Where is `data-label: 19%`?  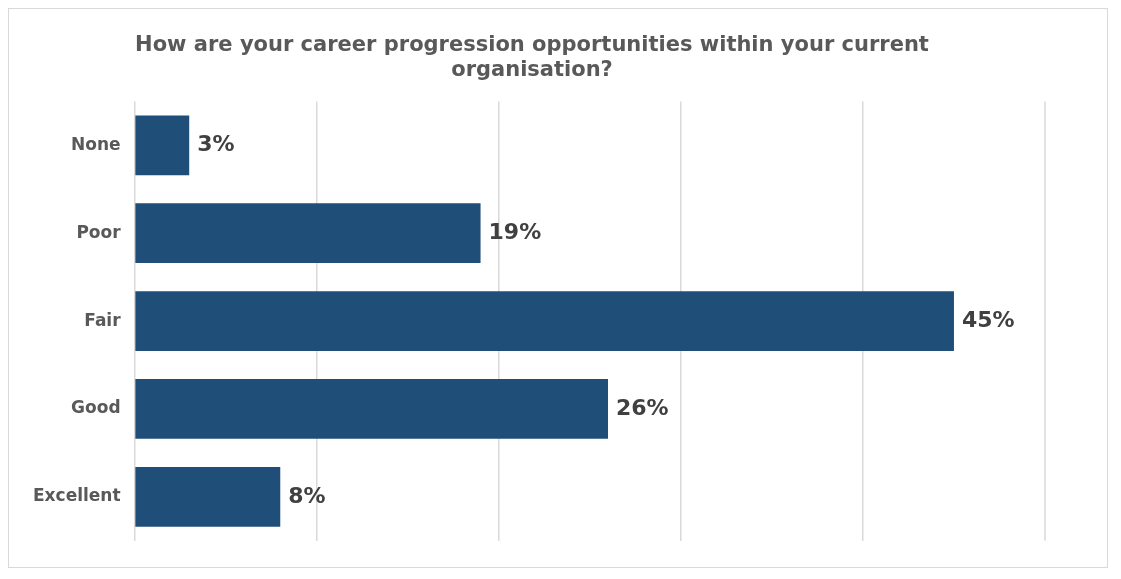 data-label: 19% is located at coordinates (515, 231).